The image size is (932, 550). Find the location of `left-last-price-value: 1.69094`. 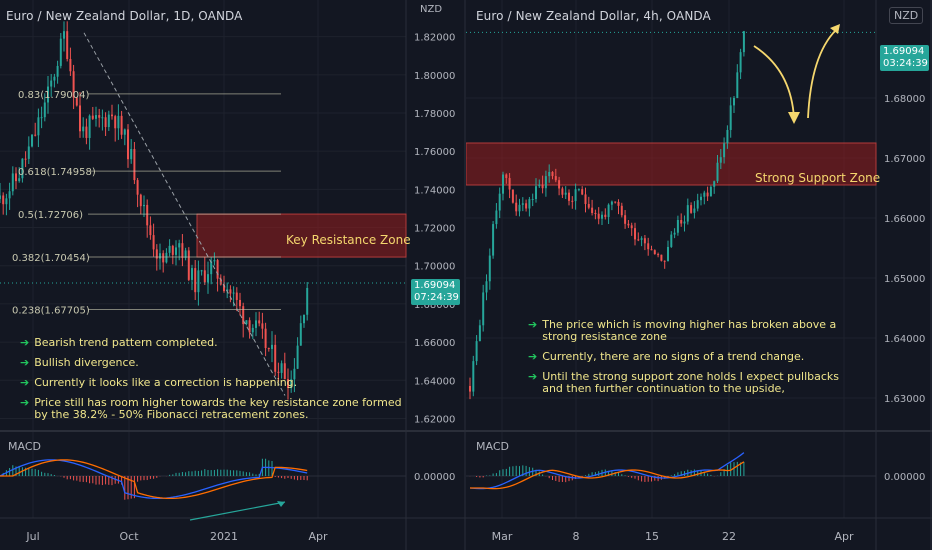

left-last-price-value: 1.69094 is located at coordinates (435, 285).